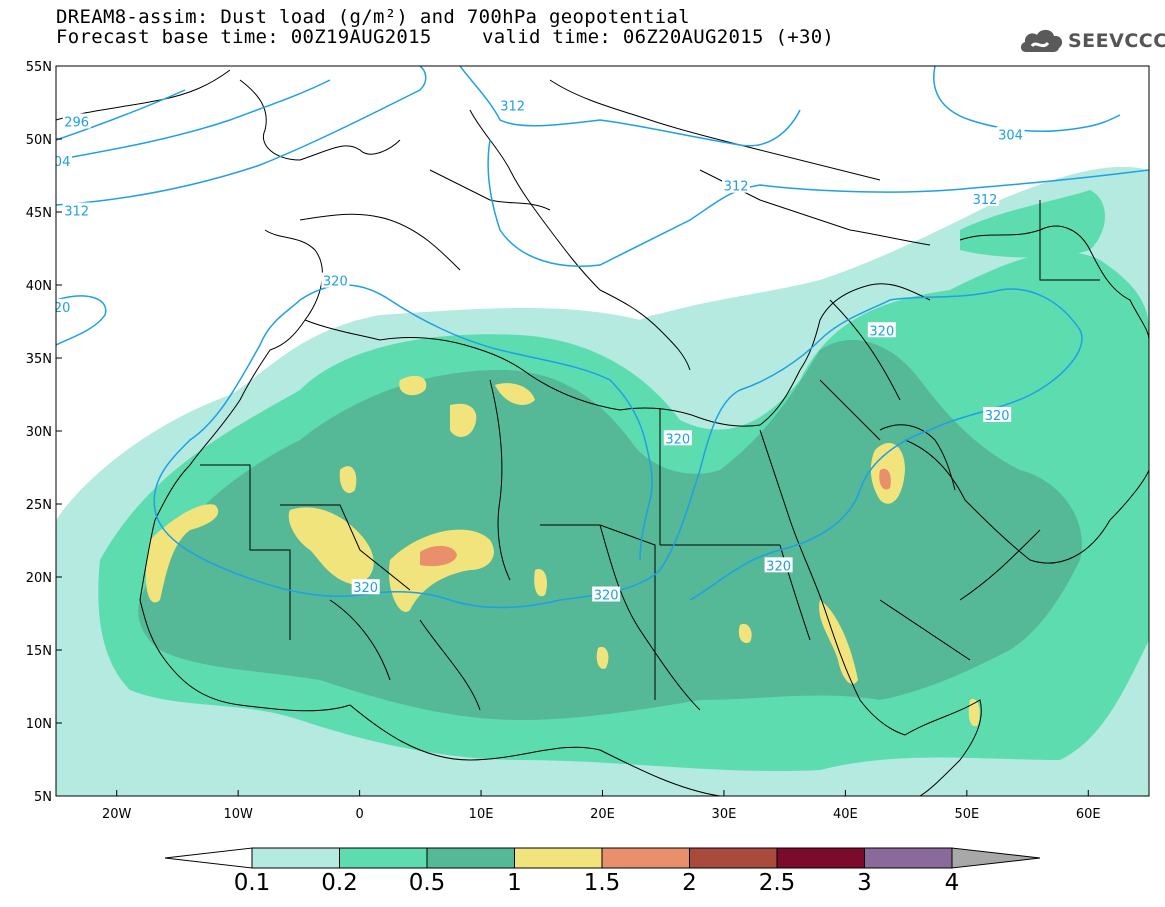  Describe the element at coordinates (658, 37) in the screenshot. I see `title-line-2-valid-time: valid time: 06Z20AUG2015 (+30)` at that location.